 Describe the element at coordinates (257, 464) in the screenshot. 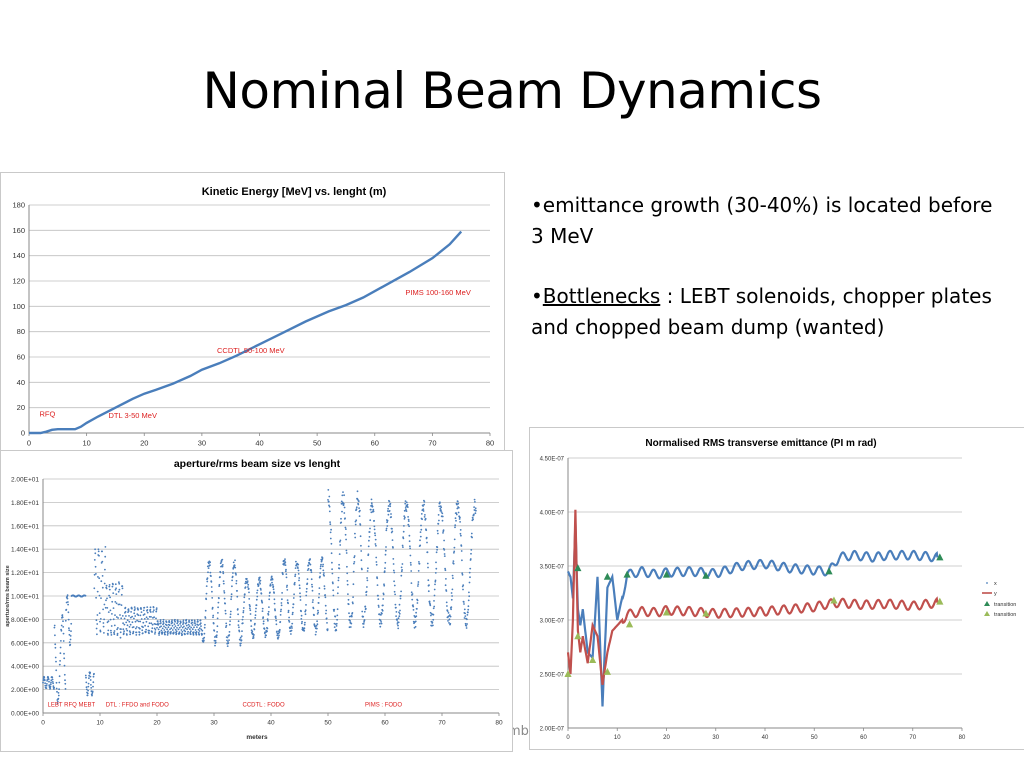

I see `aperture-chart-title: aperture/rms beam size vs lenght` at that location.